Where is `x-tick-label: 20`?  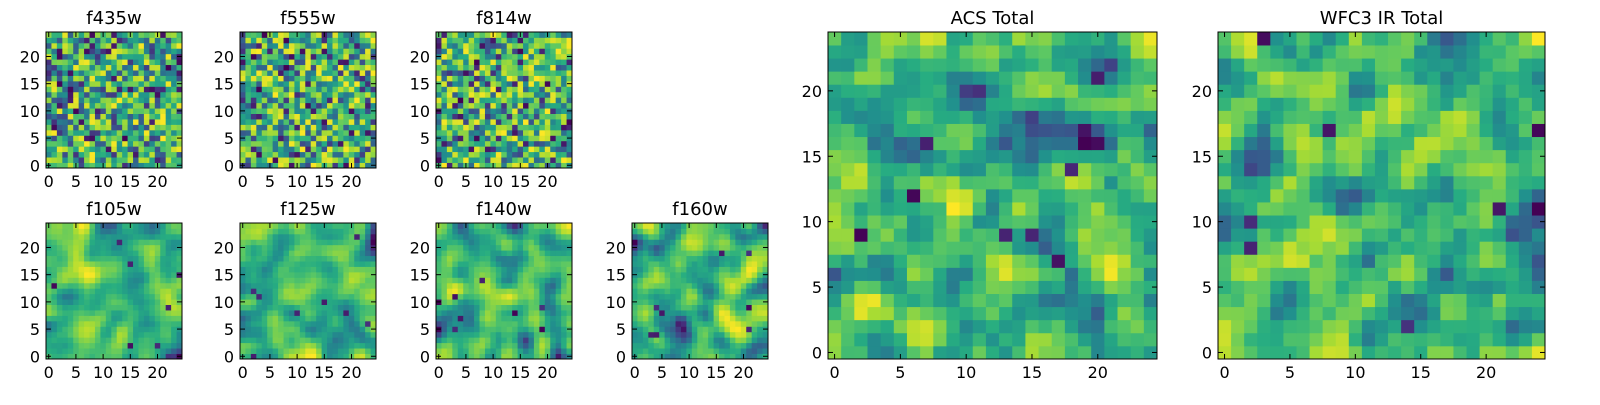 x-tick-label: 20 is located at coordinates (351, 181).